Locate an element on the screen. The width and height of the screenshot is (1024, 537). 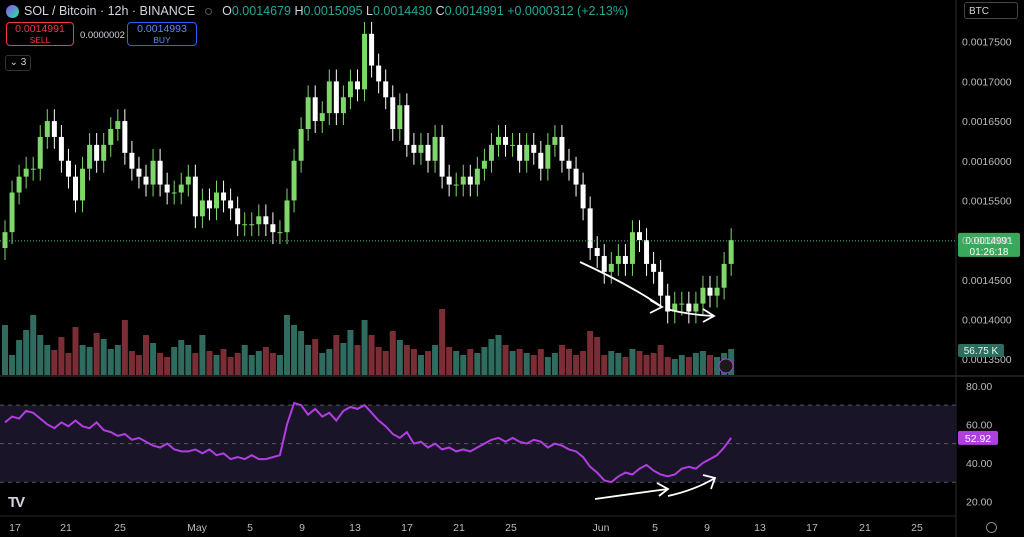
symbol-title: SOL / Bitcoin · 12h · BINANCE is located at coordinates (110, 11).